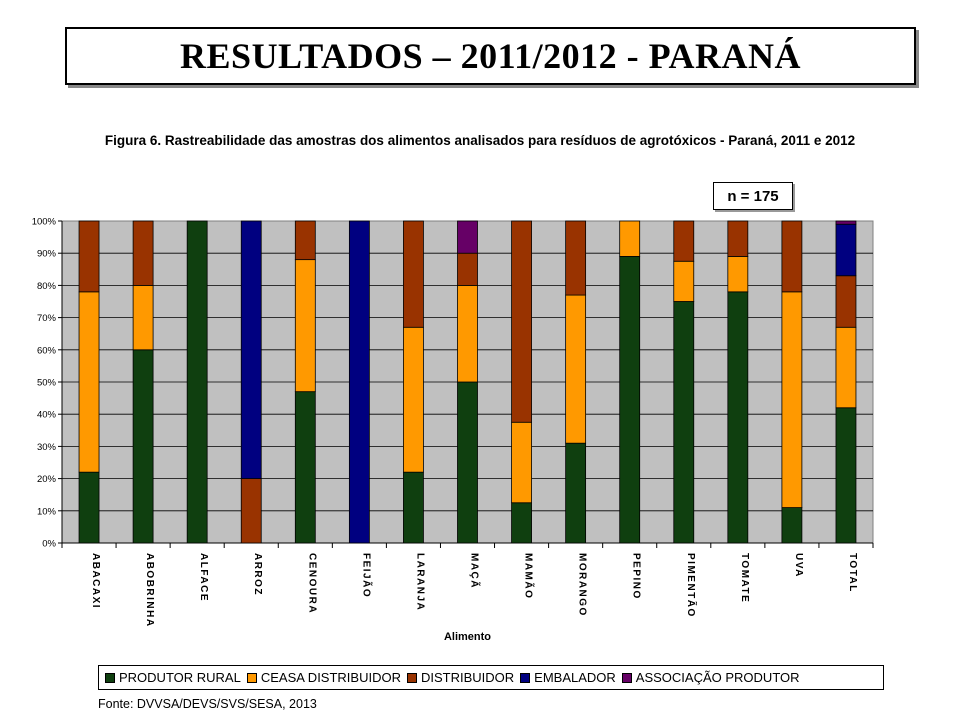 This screenshot has width=960, height=720. What do you see at coordinates (47, 511) in the screenshot?
I see `y-tick-label: 10%` at bounding box center [47, 511].